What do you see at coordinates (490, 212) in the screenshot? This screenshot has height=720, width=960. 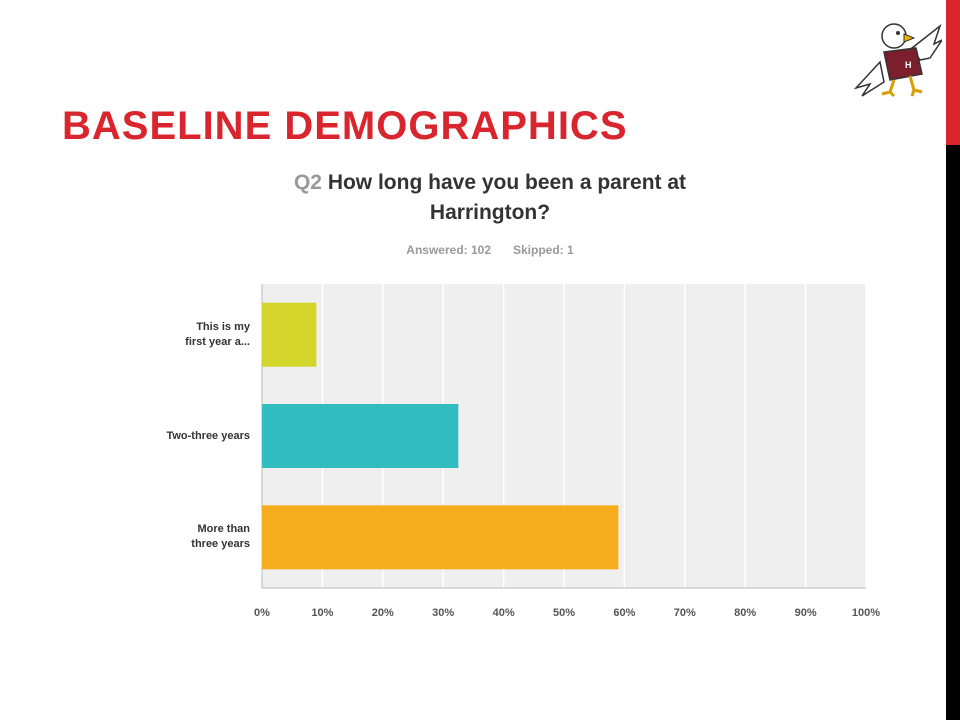 I see `question-text-line2: Harrington?` at bounding box center [490, 212].